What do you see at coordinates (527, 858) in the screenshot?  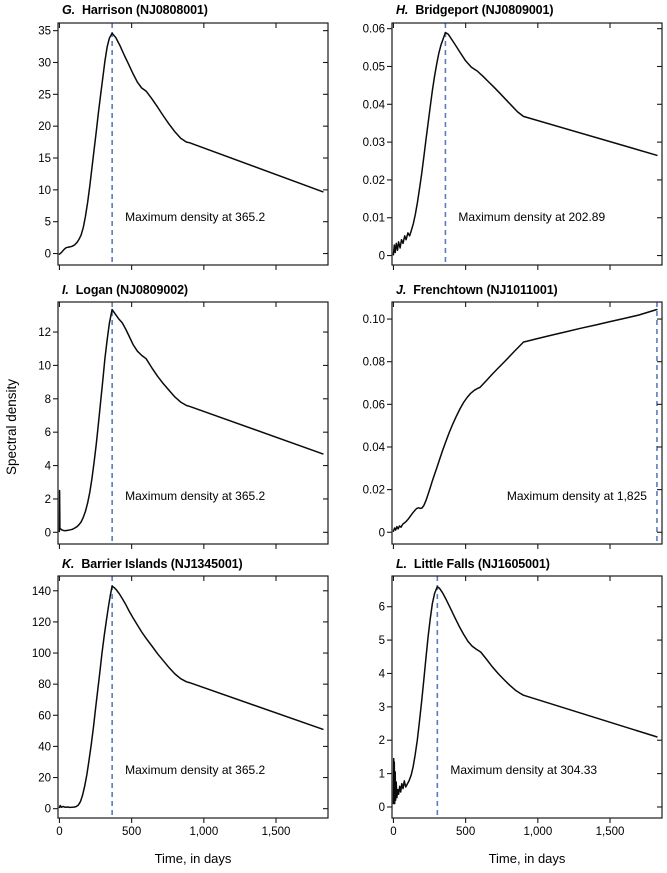 I see `x-axis-label-right: Time, in days` at bounding box center [527, 858].